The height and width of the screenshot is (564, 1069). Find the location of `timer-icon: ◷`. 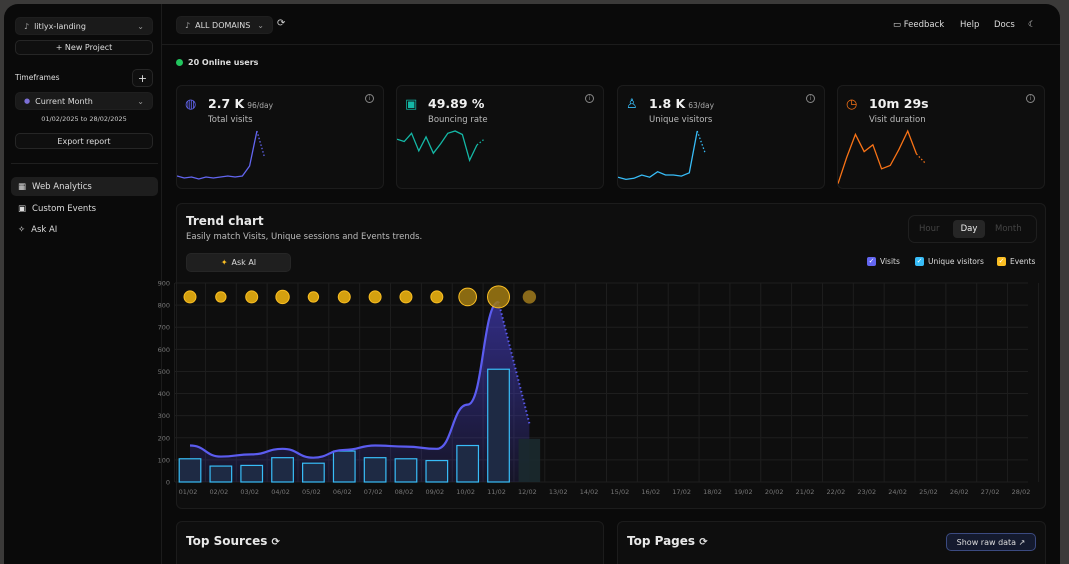

timer-icon: ◷ is located at coordinates (852, 104).